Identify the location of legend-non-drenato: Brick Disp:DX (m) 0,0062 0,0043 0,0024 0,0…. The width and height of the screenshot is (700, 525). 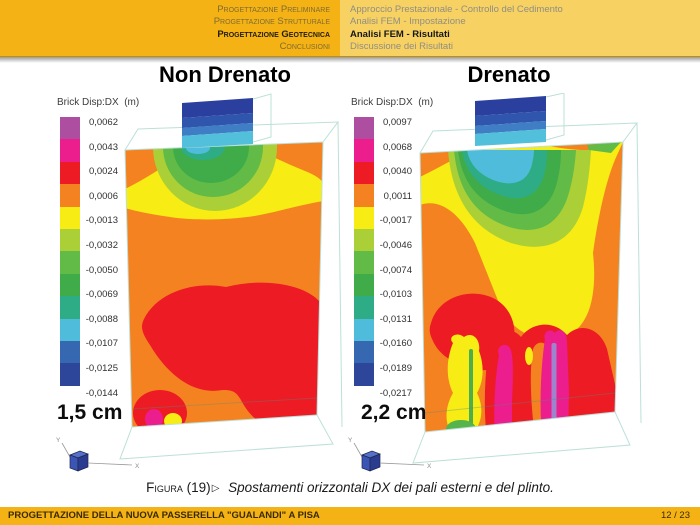
(97, 248).